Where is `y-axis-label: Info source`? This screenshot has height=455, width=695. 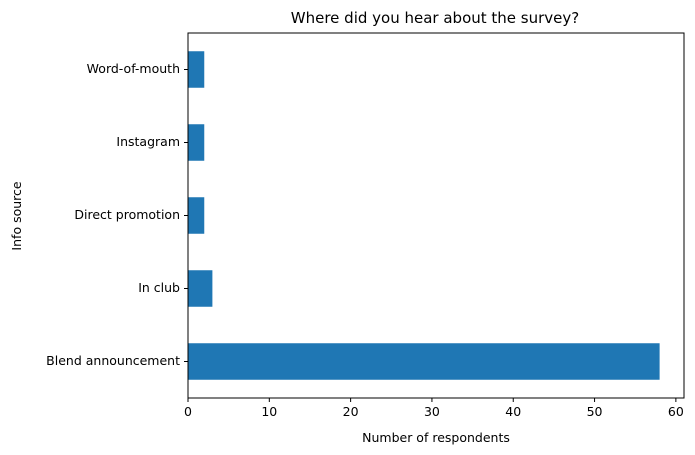 y-axis-label: Info source is located at coordinates (16, 215).